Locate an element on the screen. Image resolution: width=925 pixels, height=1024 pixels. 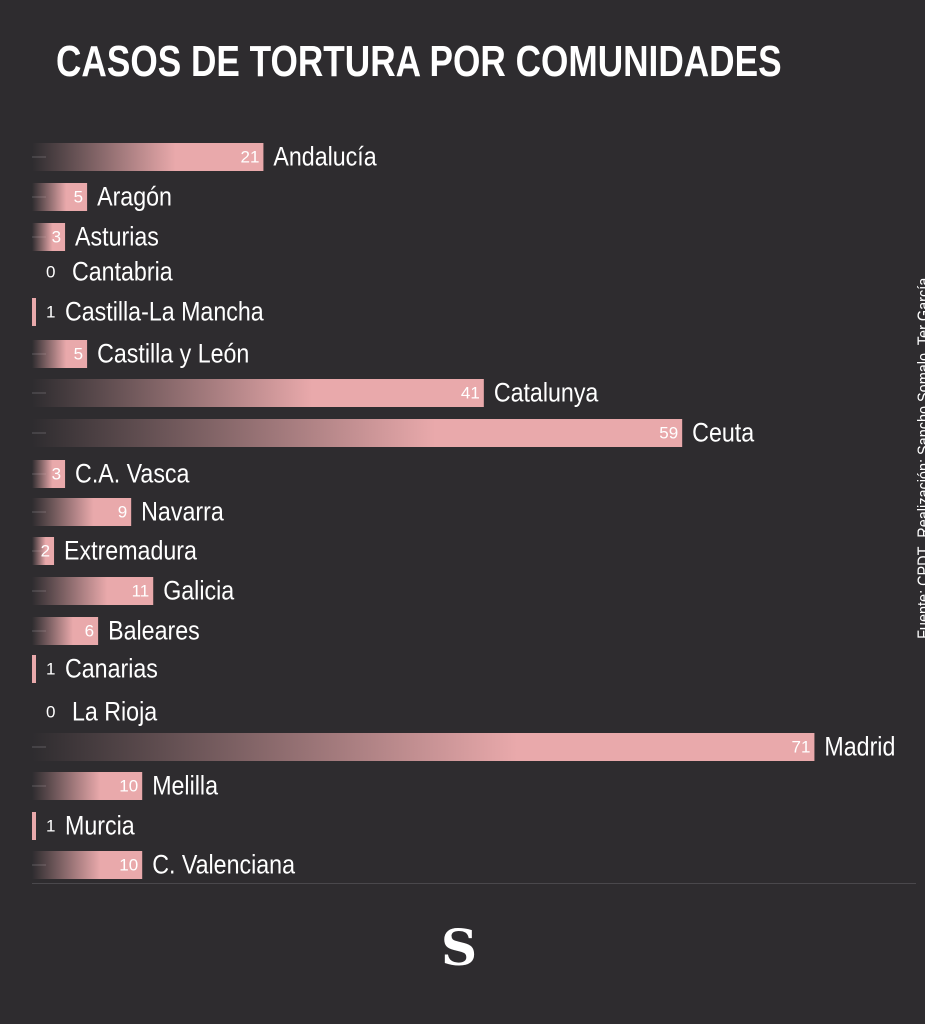
chart-title: CASOS DE TORTURA POR COMUNIDADES is located at coordinates (419, 61).